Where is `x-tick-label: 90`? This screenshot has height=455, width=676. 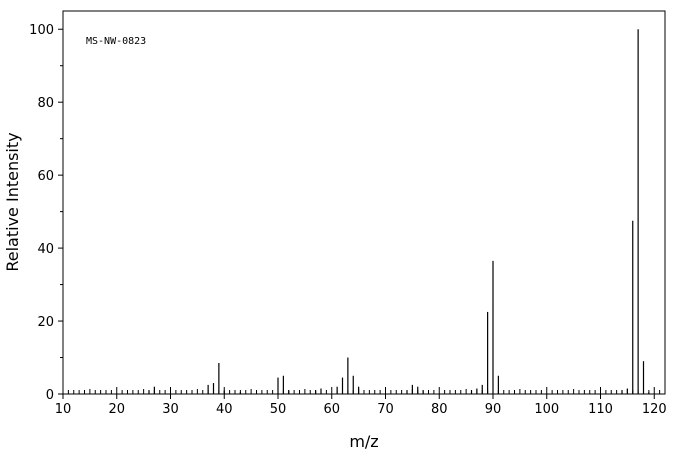
x-tick-label: 90 is located at coordinates (493, 409).